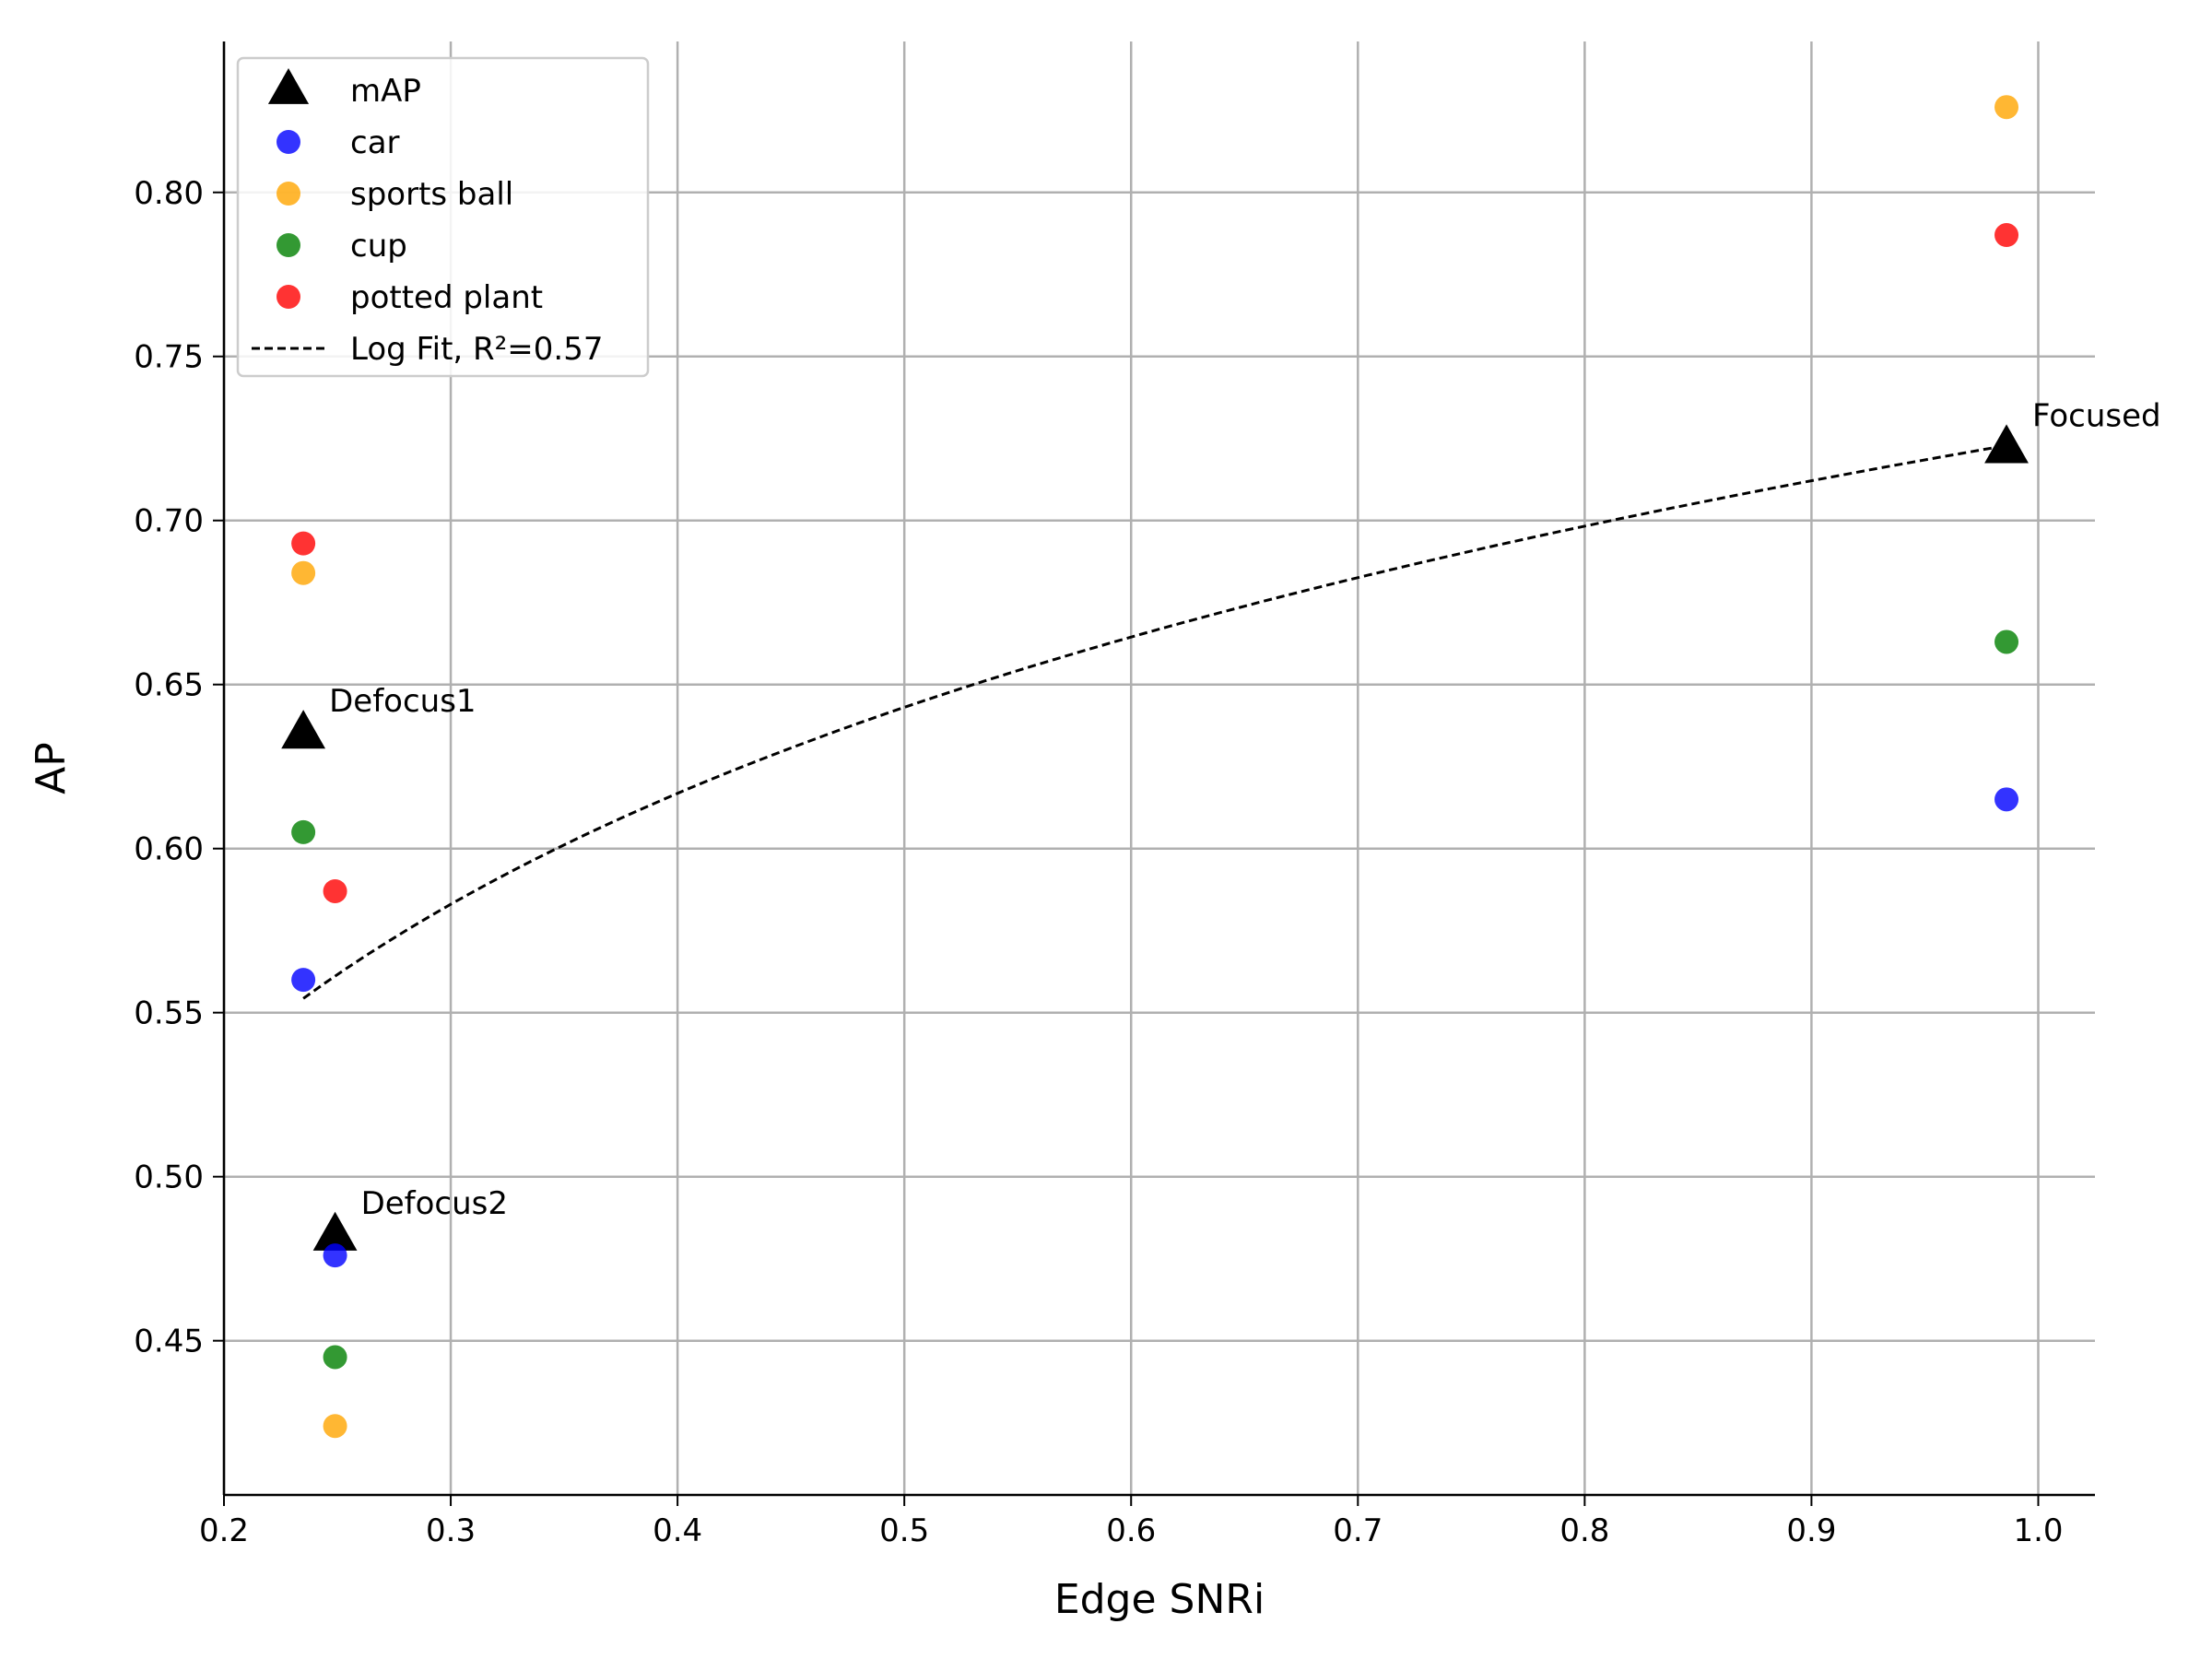  Describe the element at coordinates (1159, 1599) in the screenshot. I see `x-axis-label: Edge SNRi` at that location.